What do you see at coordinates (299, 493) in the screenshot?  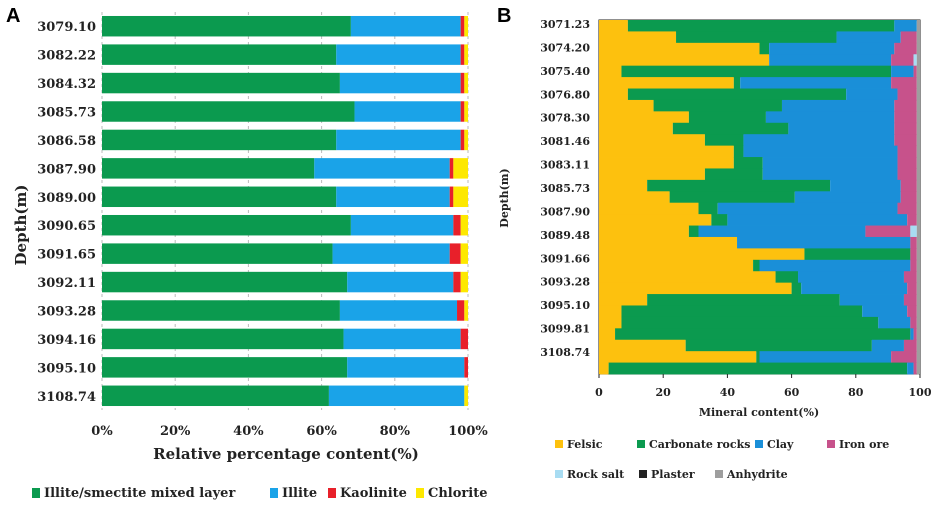 I see `legend-label: Illite` at bounding box center [299, 493].